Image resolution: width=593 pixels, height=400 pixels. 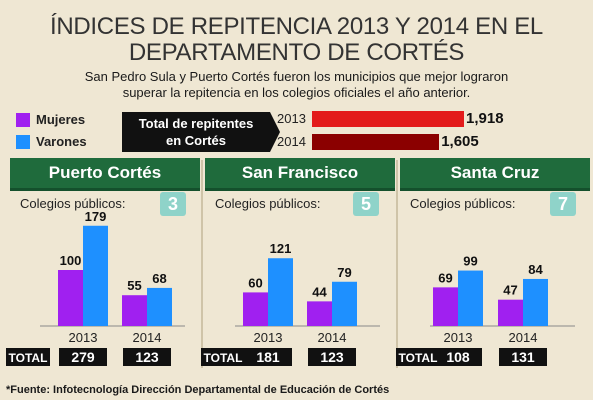 I want to click on total-value: 108, so click(x=458, y=357).